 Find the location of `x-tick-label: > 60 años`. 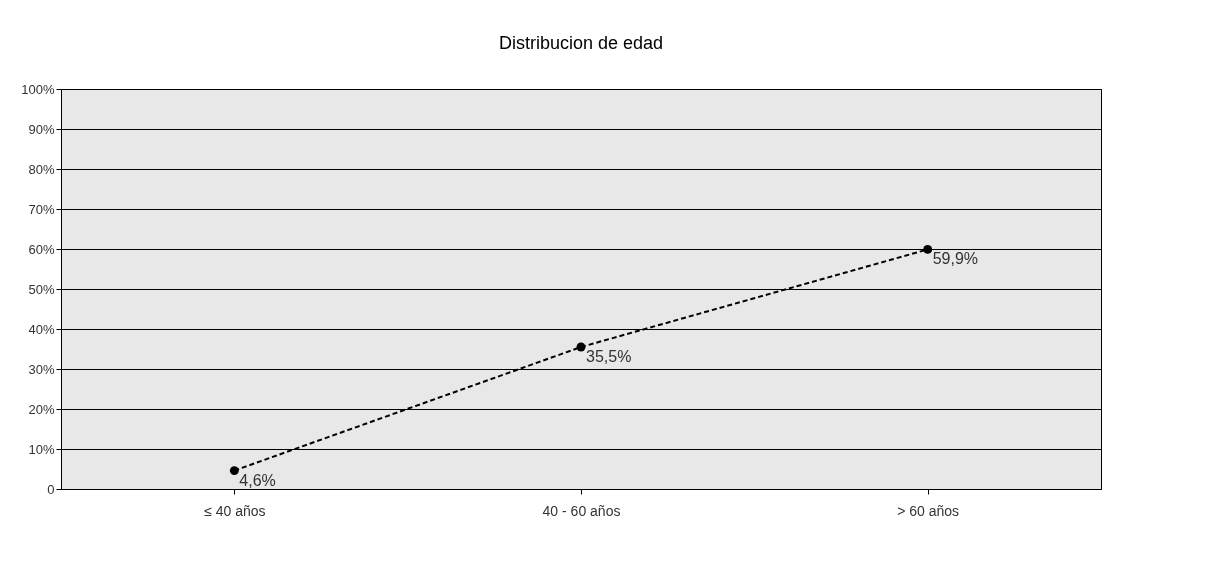

x-tick-label: > 60 años is located at coordinates (928, 510).